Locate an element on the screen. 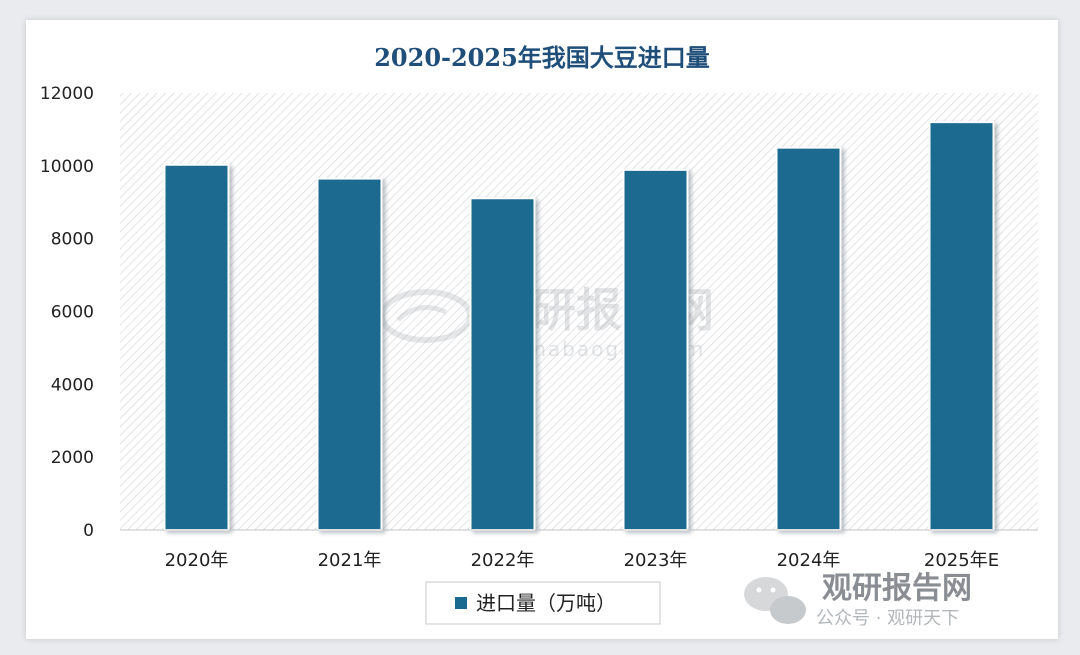 Image resolution: width=1080 pixels, height=655 pixels. x-category-label: 2023年 is located at coordinates (656, 560).